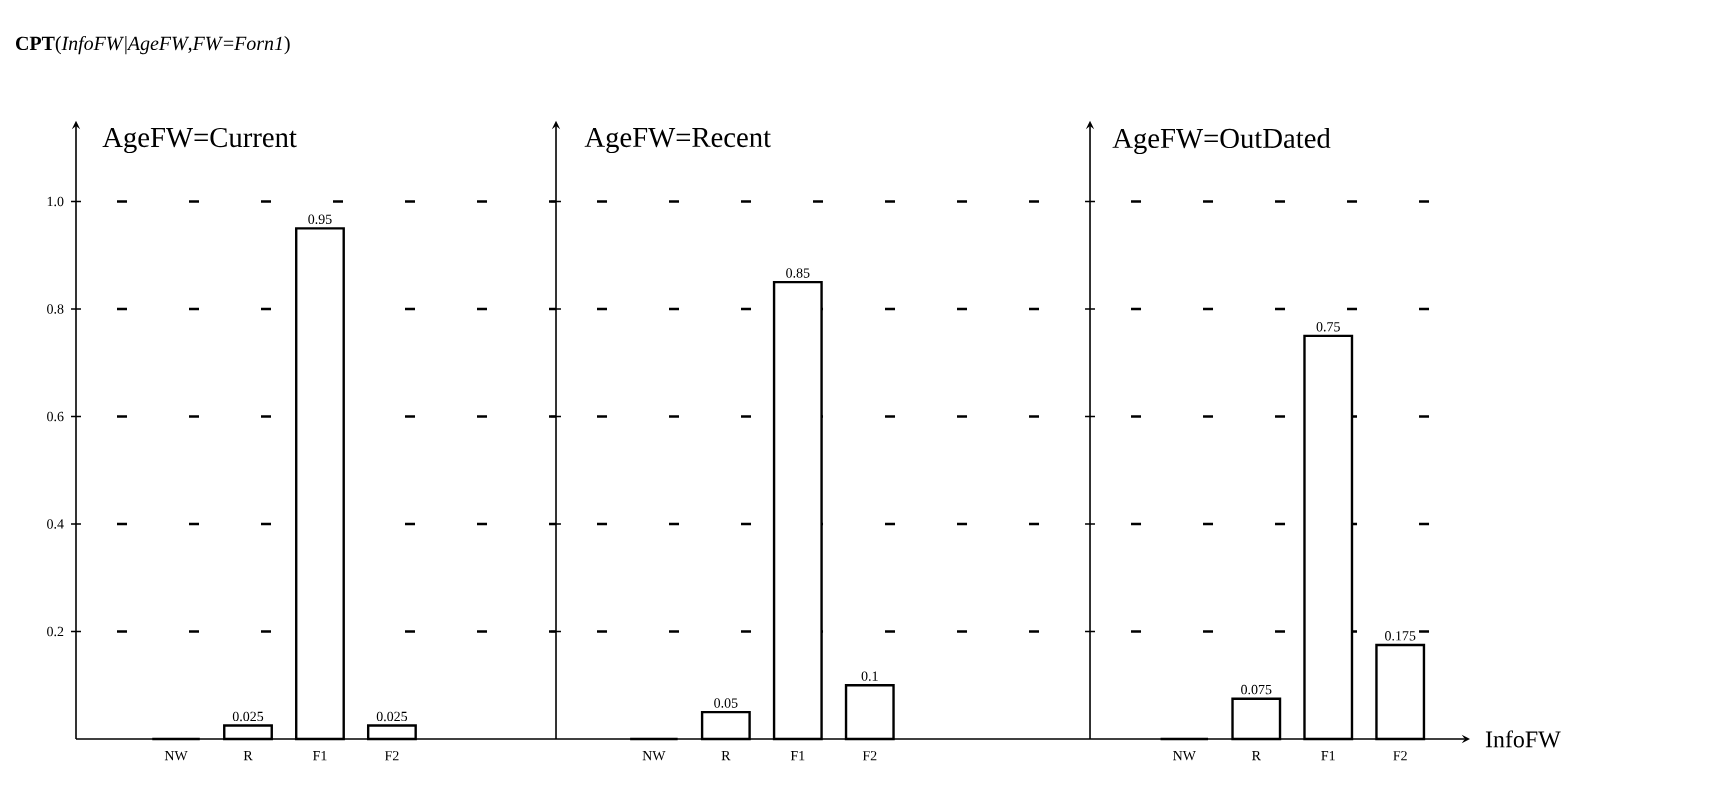 The image size is (1720, 806). Describe the element at coordinates (1221, 140) in the screenshot. I see `chart-subtitle: AgeFW=OutDated` at that location.